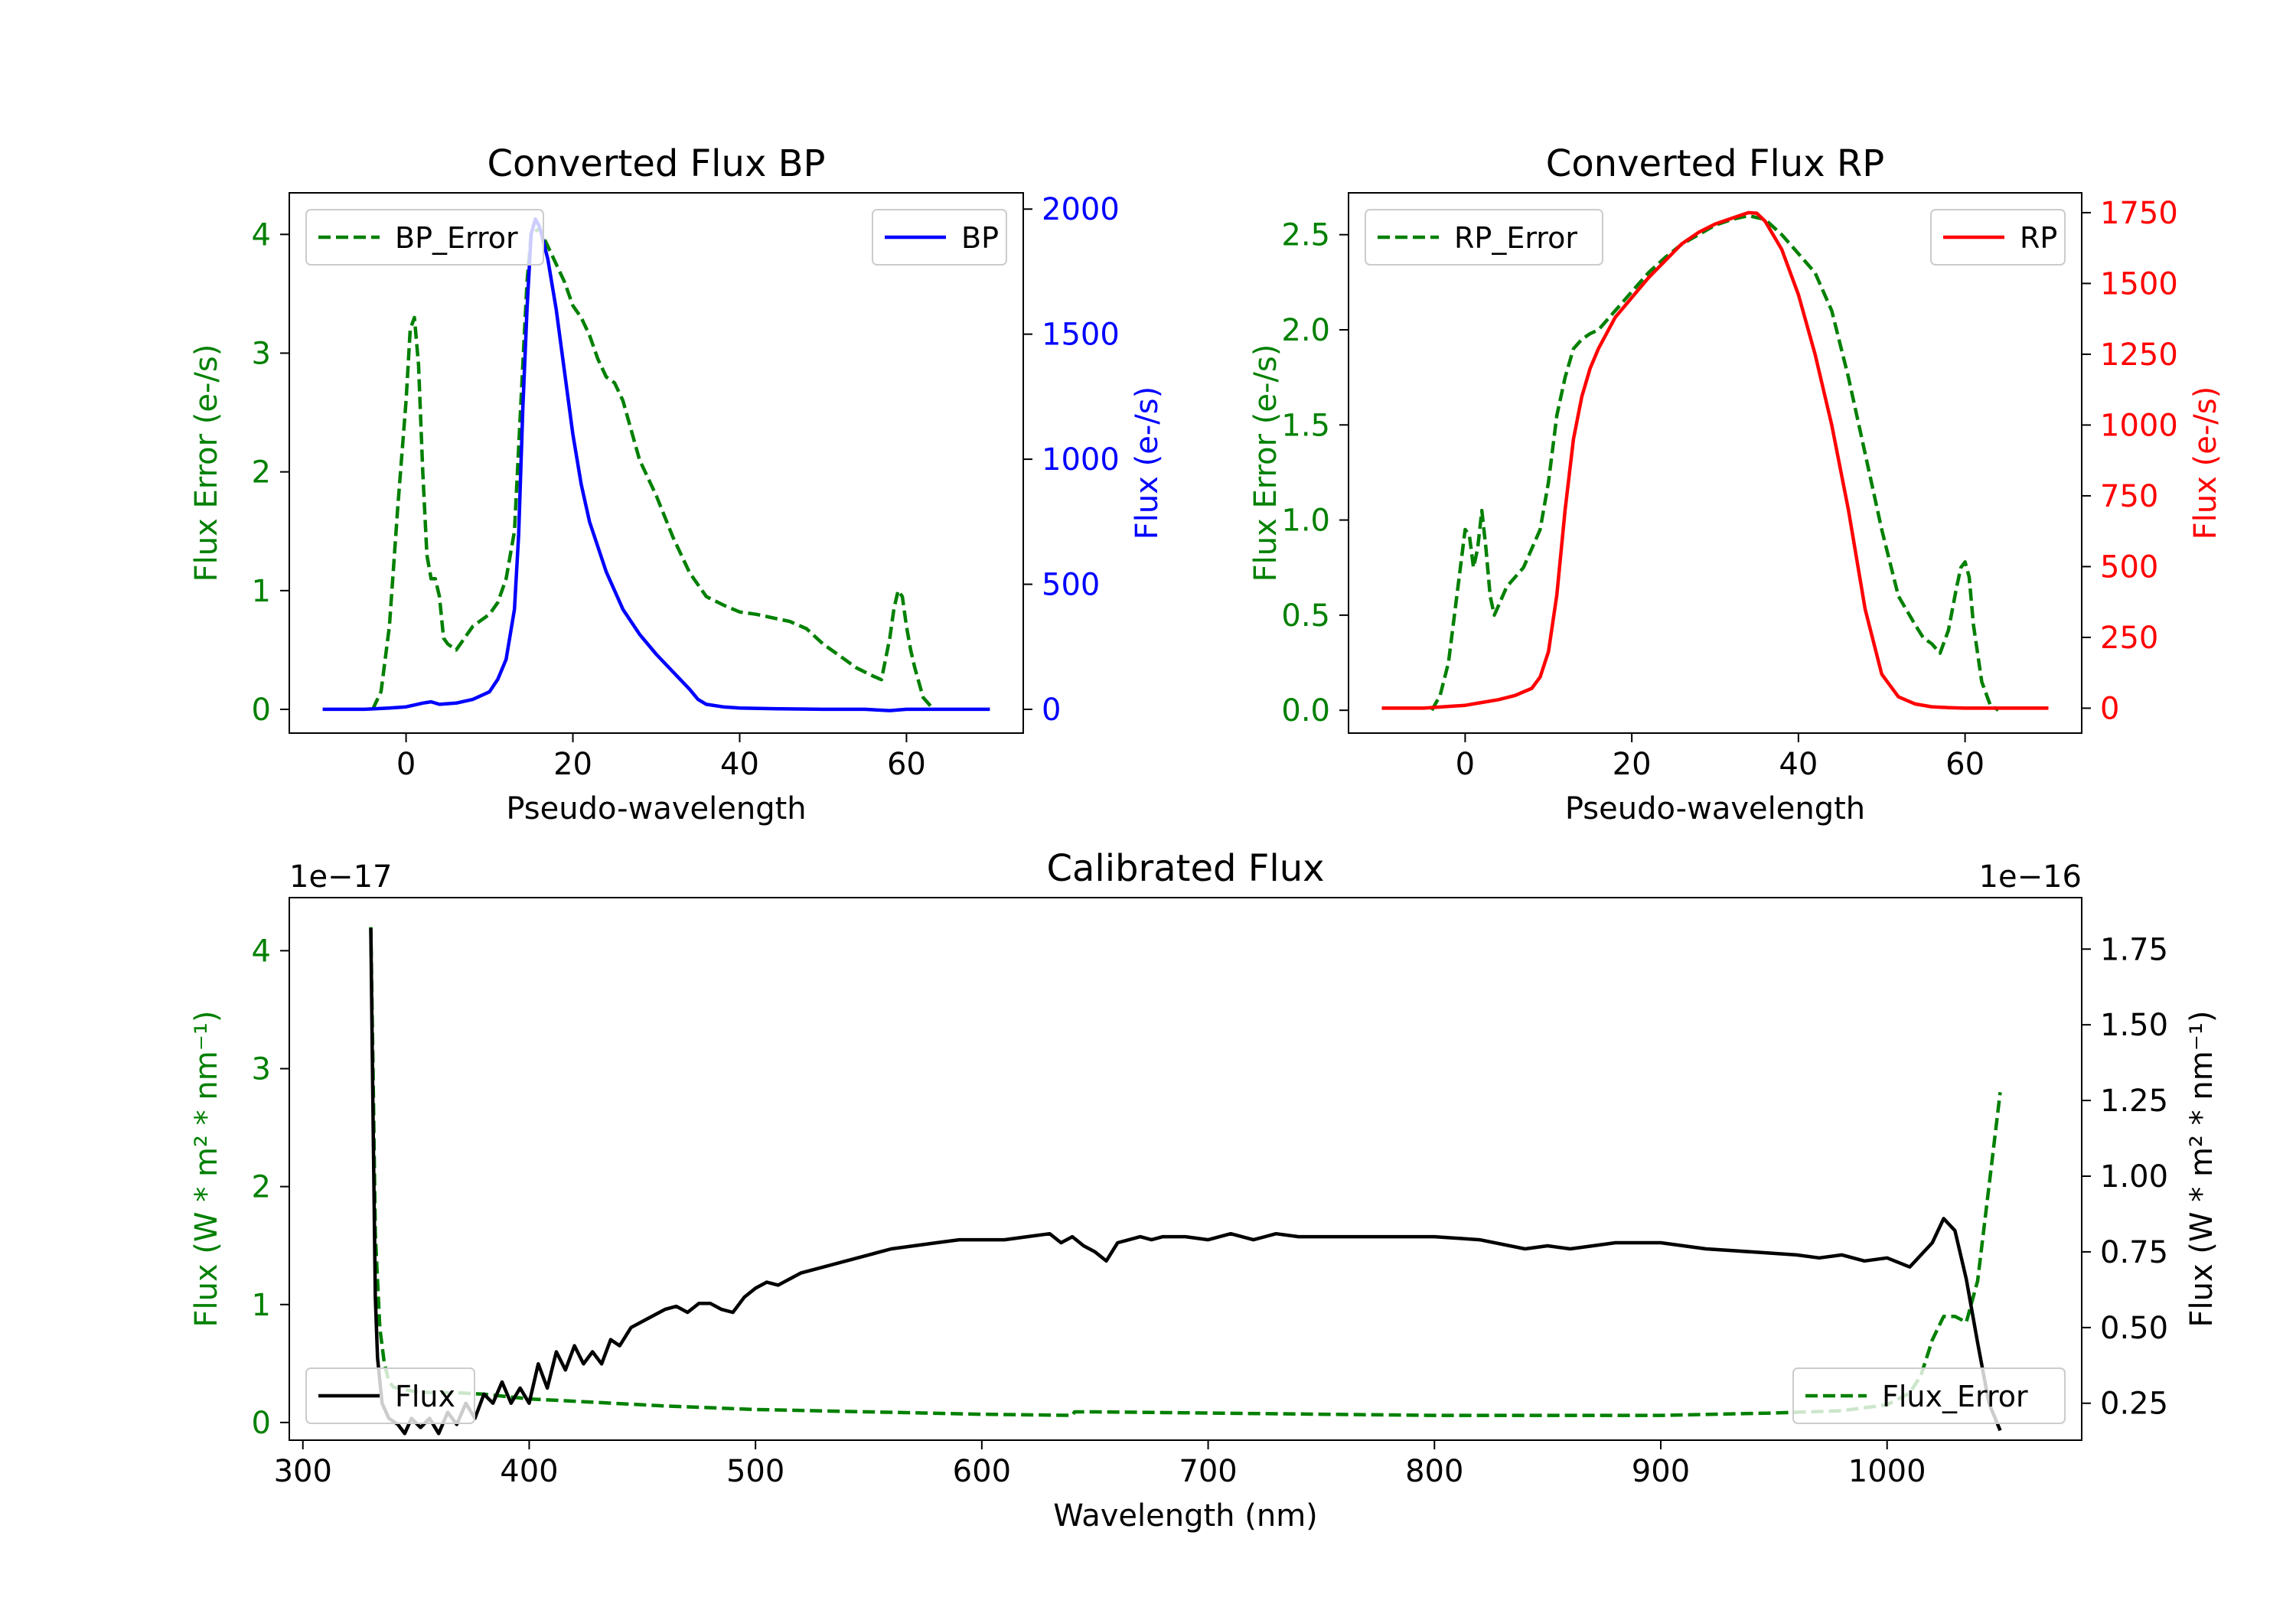 This screenshot has width=2296, height=1607. I want to click on series-bp, so click(656, 464).